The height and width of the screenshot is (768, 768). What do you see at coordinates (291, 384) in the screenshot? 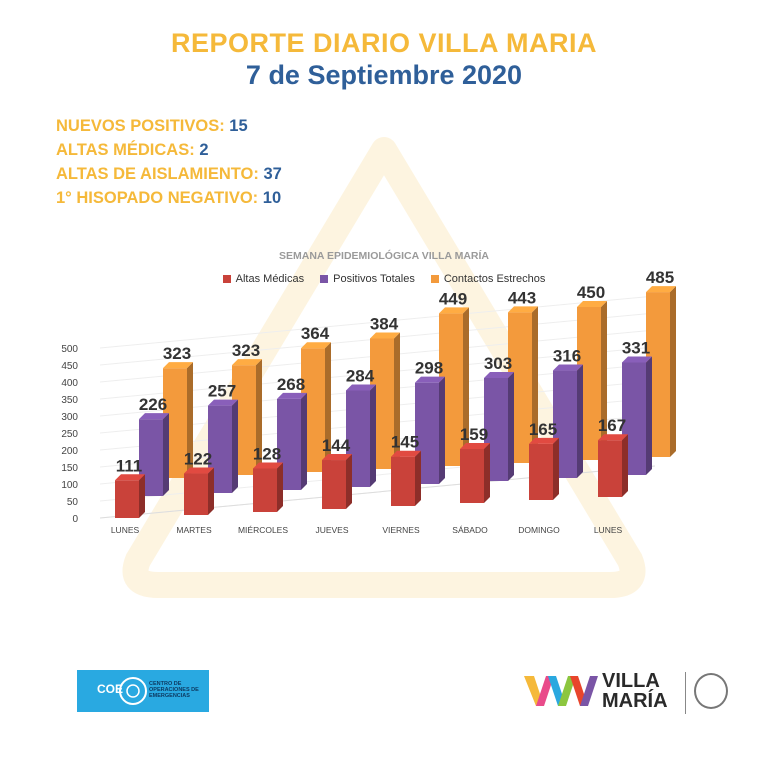
I see `data-label: 268` at bounding box center [291, 384].